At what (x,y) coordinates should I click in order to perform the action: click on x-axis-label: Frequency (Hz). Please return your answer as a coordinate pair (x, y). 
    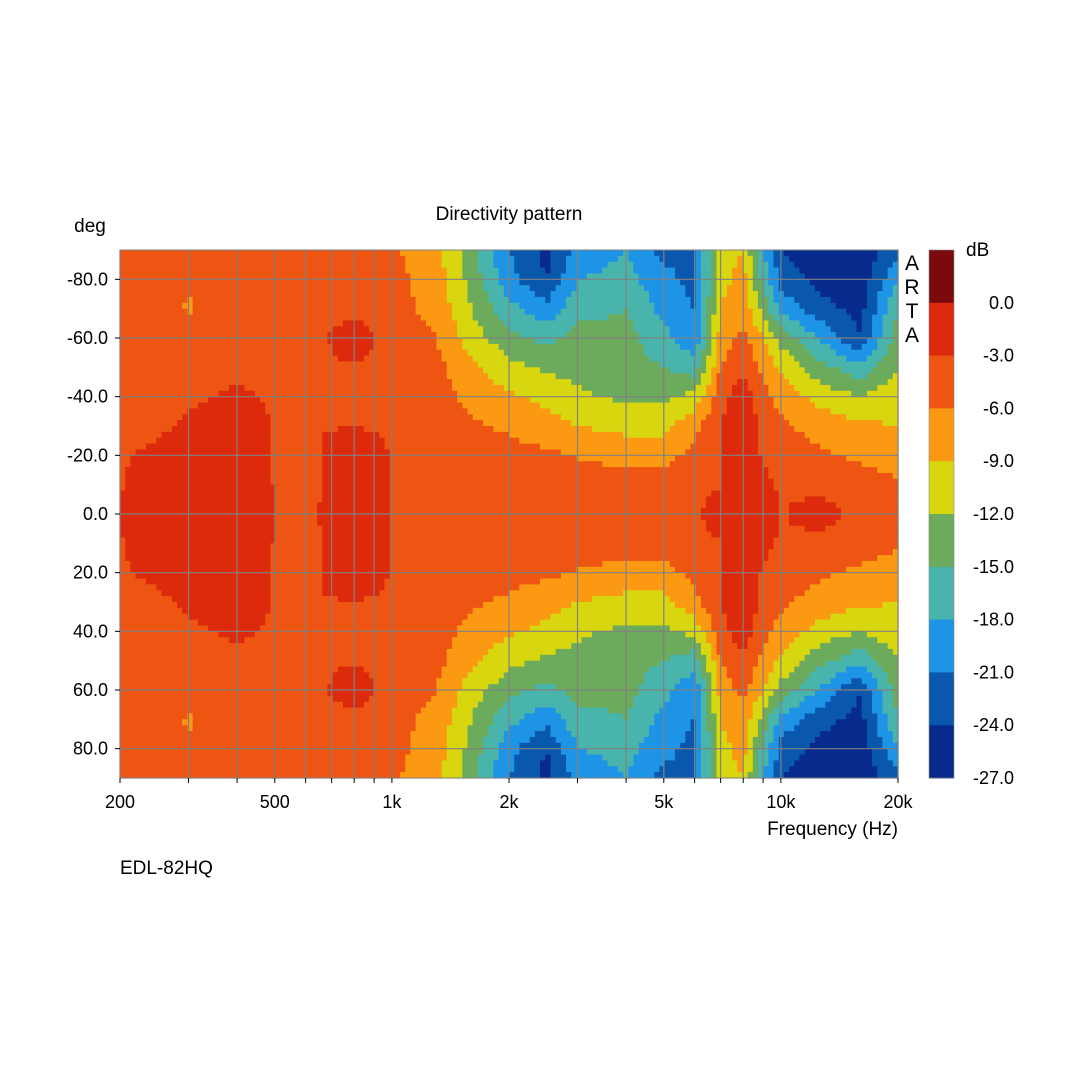
    Looking at the image, I should click on (832, 829).